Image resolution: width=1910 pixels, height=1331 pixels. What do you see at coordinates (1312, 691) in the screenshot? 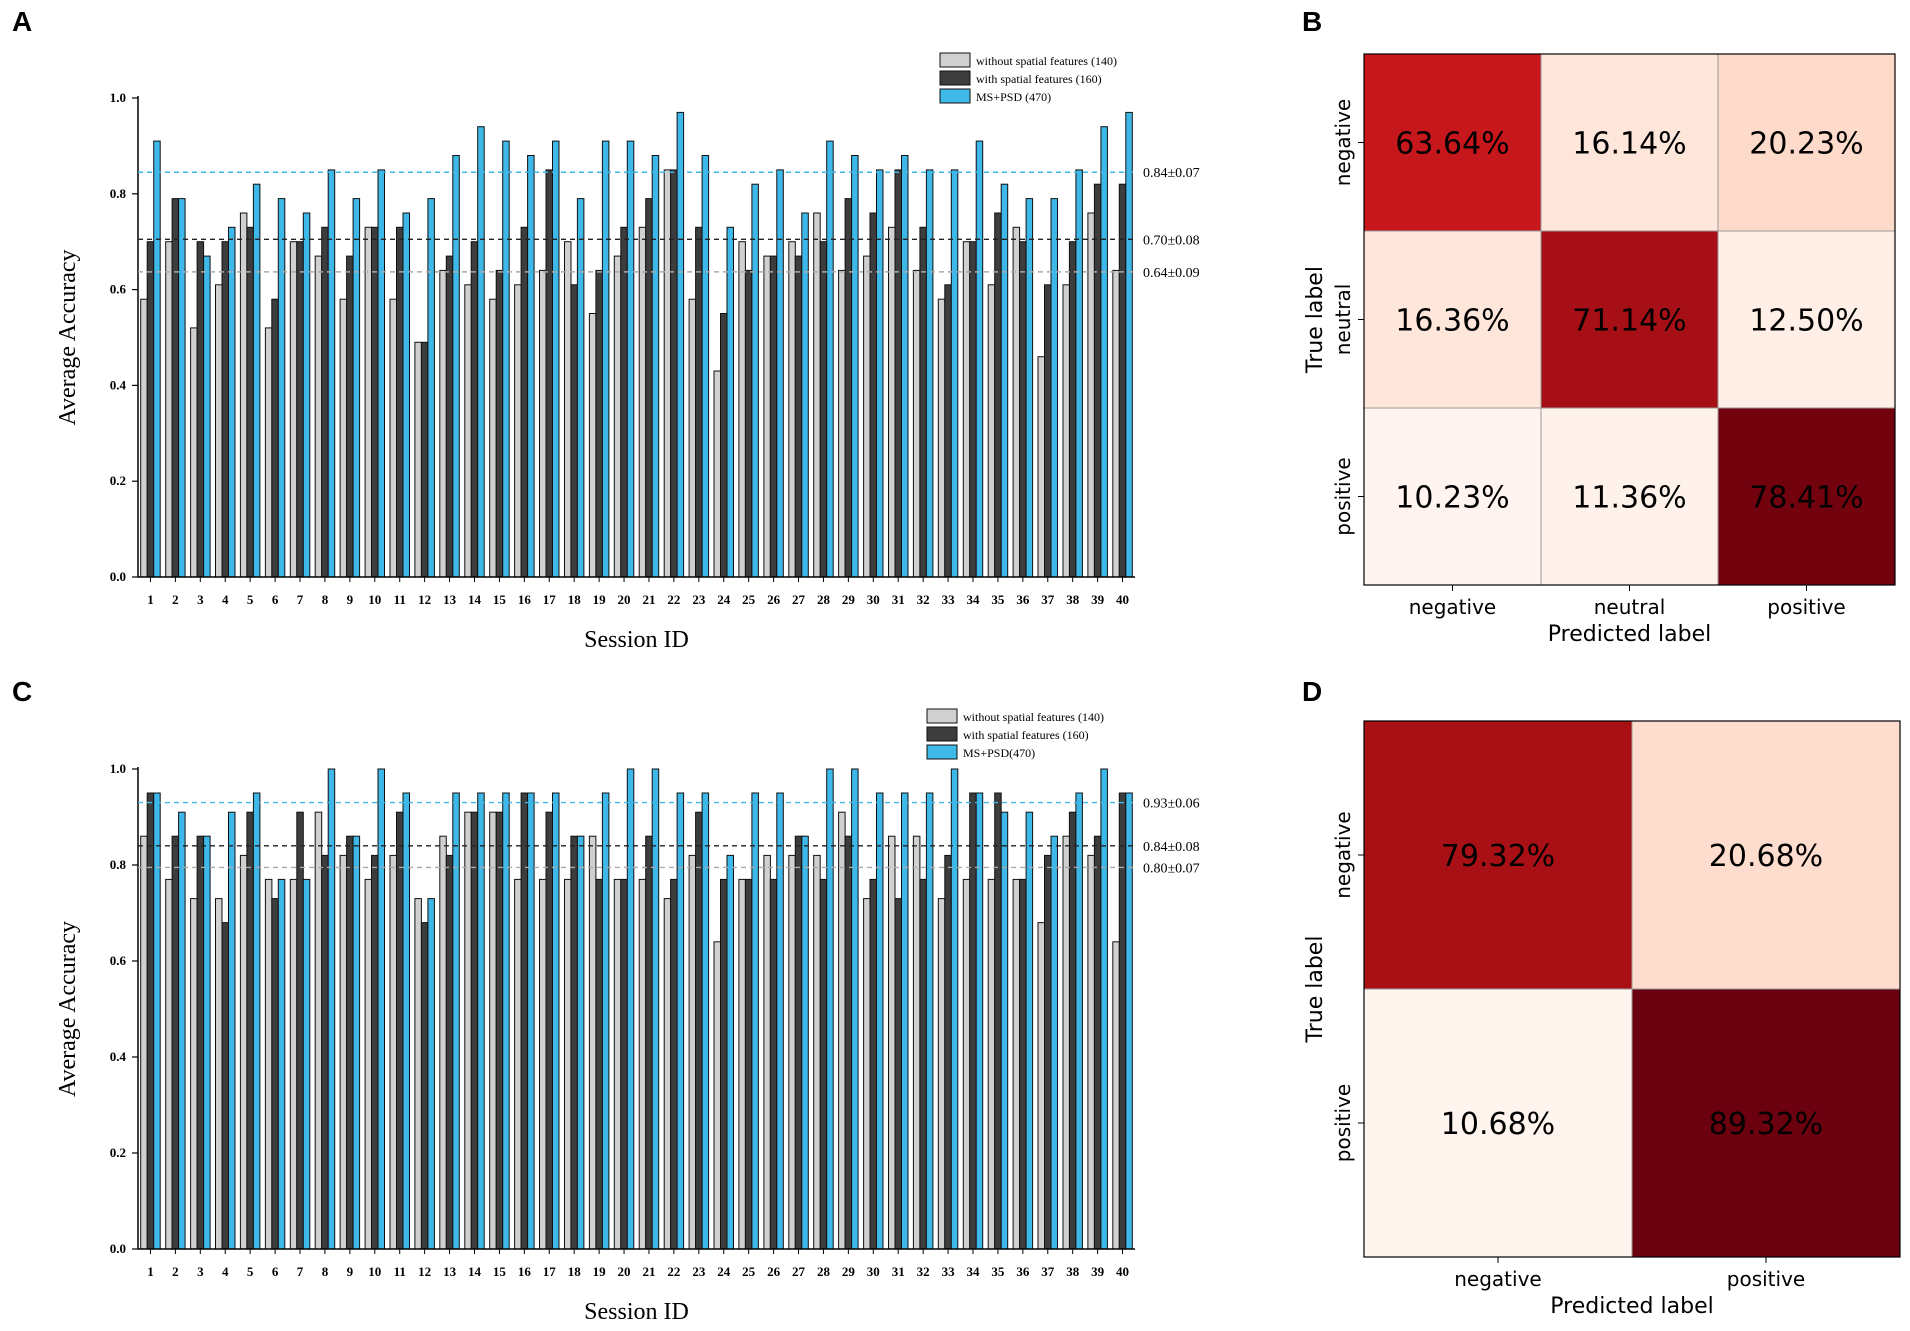
I see `panel-label-d: D` at bounding box center [1312, 691].